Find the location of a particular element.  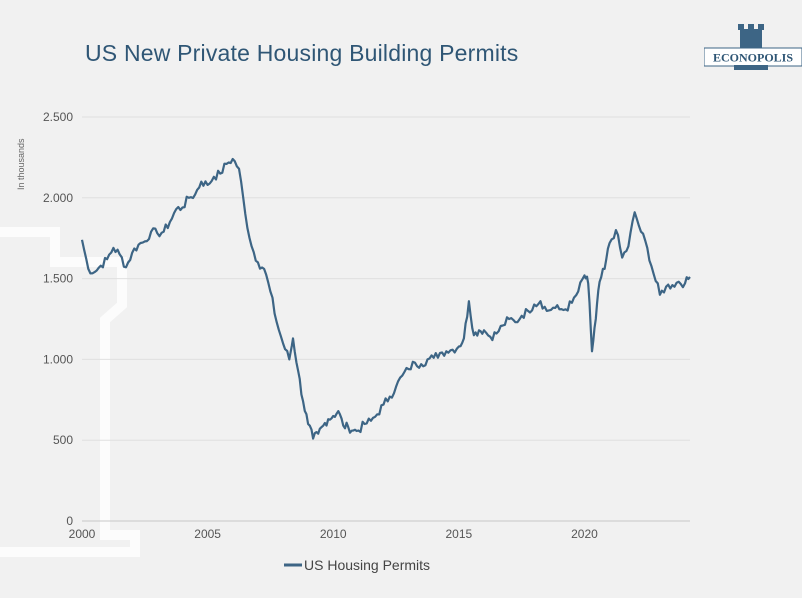

logo-text: ECONOPOLIS is located at coordinates (753, 58).